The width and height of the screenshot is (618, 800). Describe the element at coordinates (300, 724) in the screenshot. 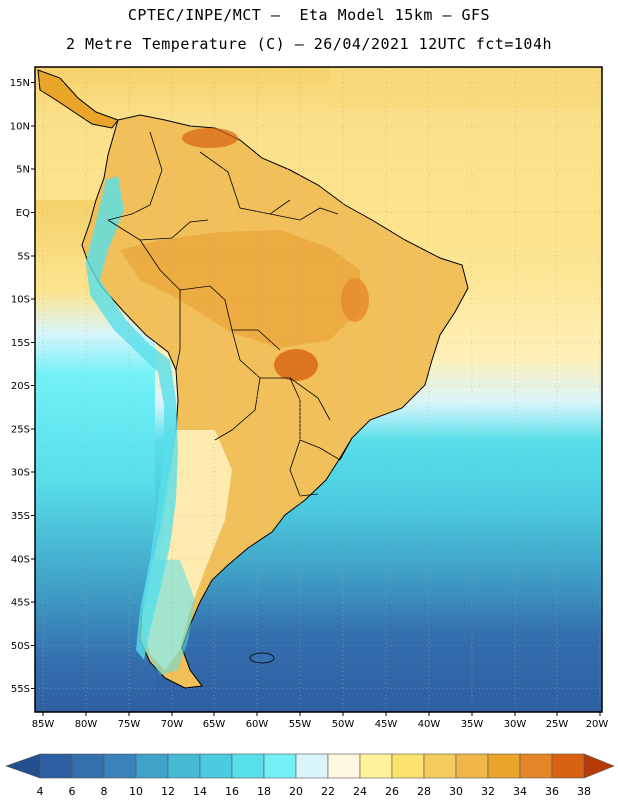

I see `lon-label: 55W` at that location.